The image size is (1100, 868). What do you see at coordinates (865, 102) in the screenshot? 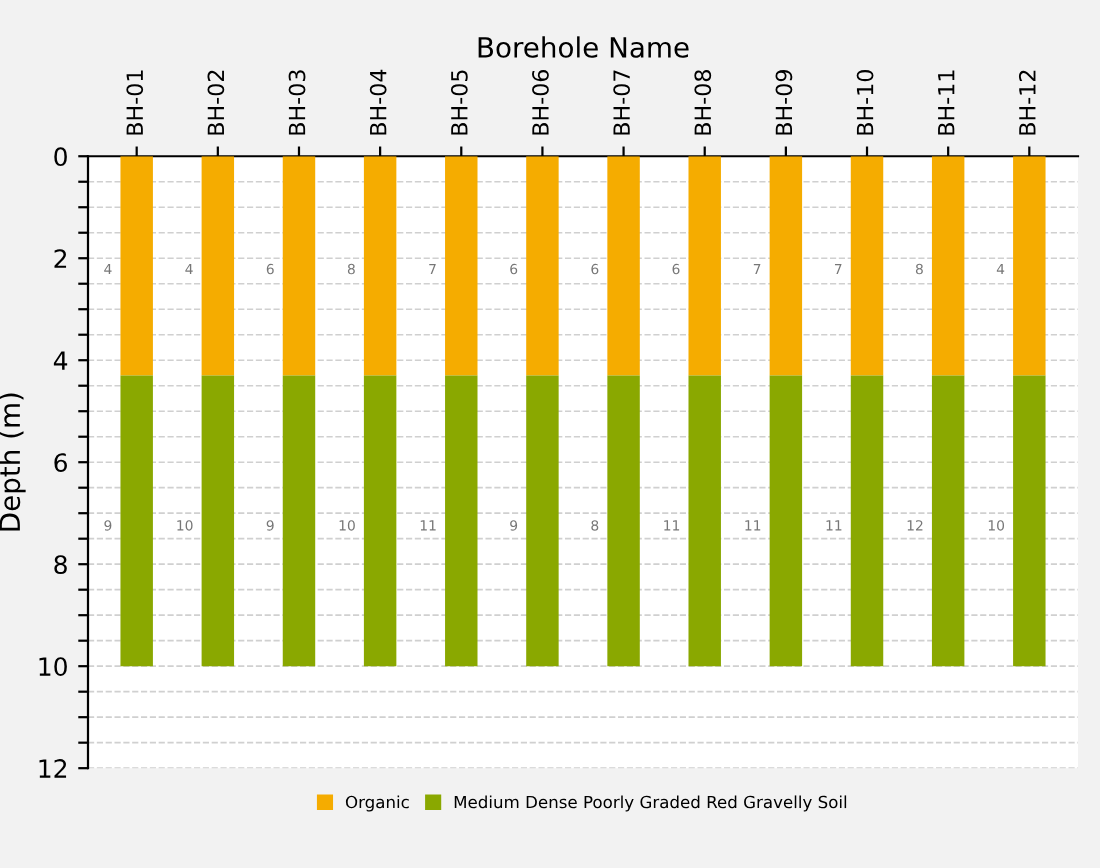
I see `x-tick-label: BH-10` at bounding box center [865, 102].